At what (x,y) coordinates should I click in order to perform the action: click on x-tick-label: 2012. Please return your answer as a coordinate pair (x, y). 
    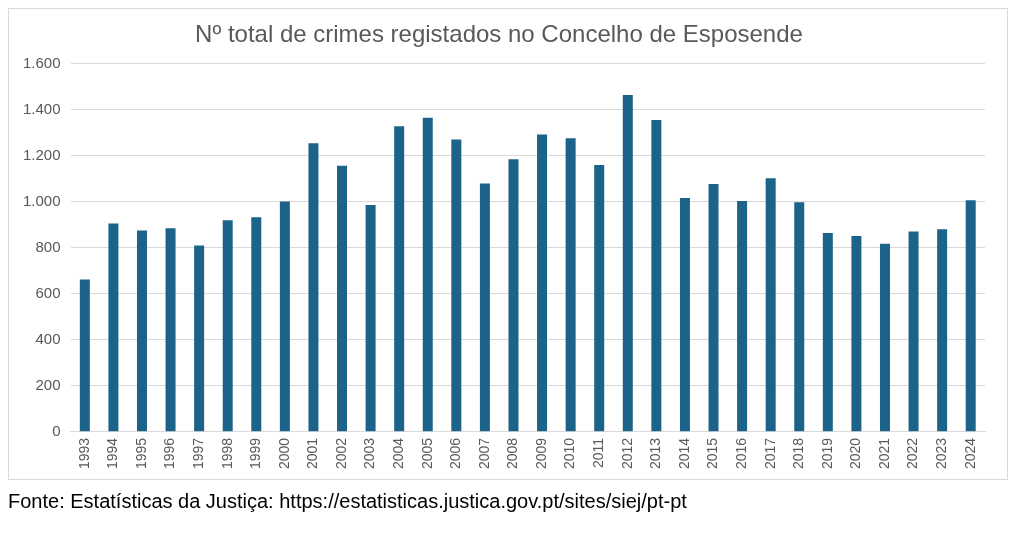
    Looking at the image, I should click on (626, 453).